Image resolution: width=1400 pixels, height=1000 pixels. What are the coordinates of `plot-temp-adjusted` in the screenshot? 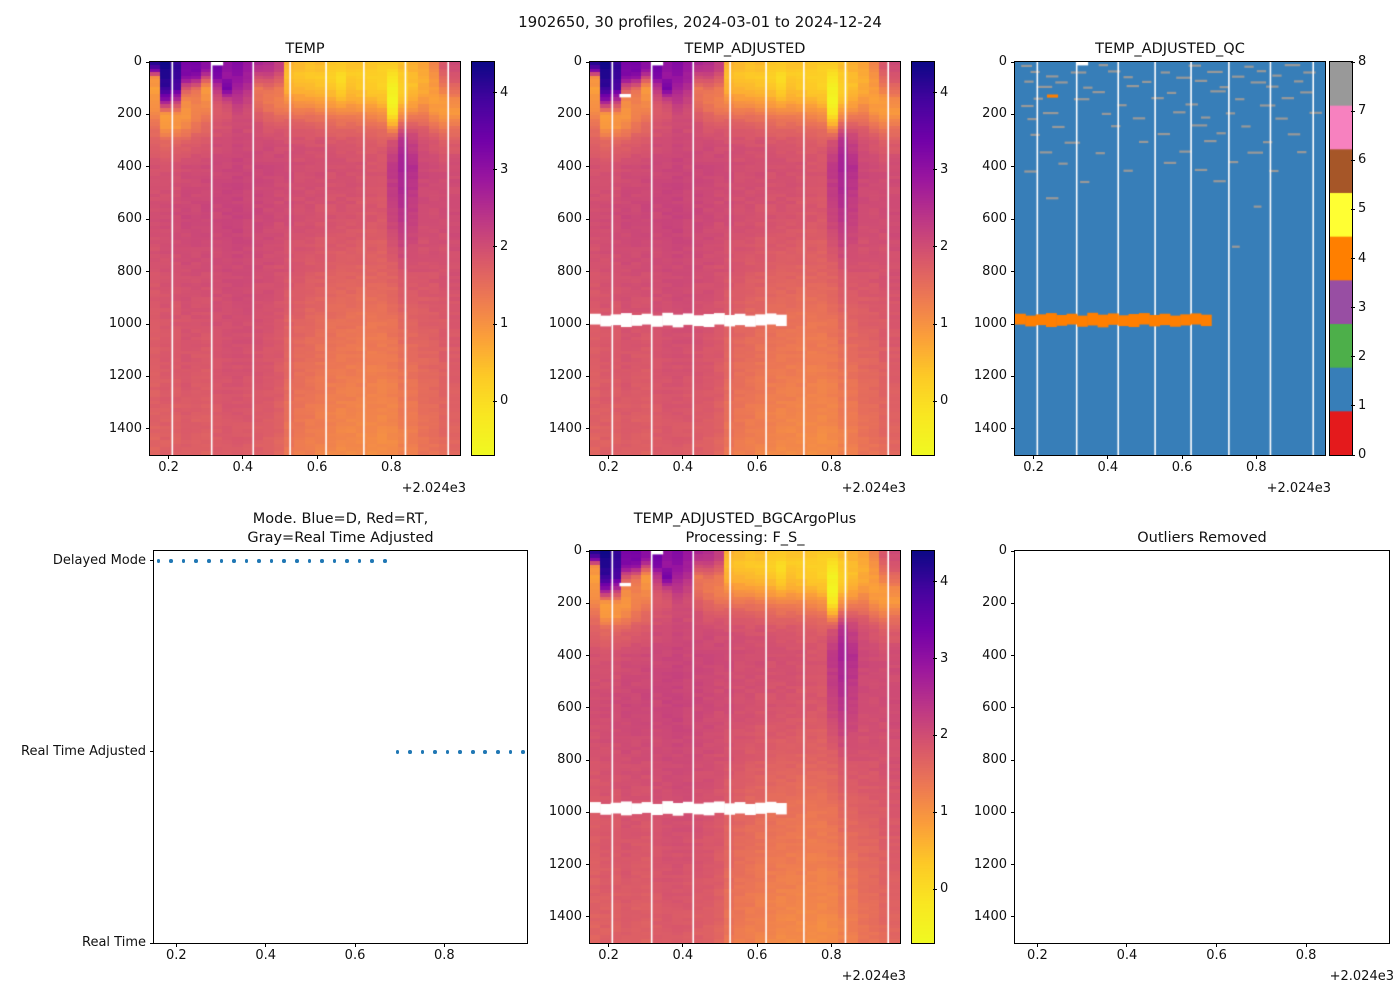 It's located at (745, 258).